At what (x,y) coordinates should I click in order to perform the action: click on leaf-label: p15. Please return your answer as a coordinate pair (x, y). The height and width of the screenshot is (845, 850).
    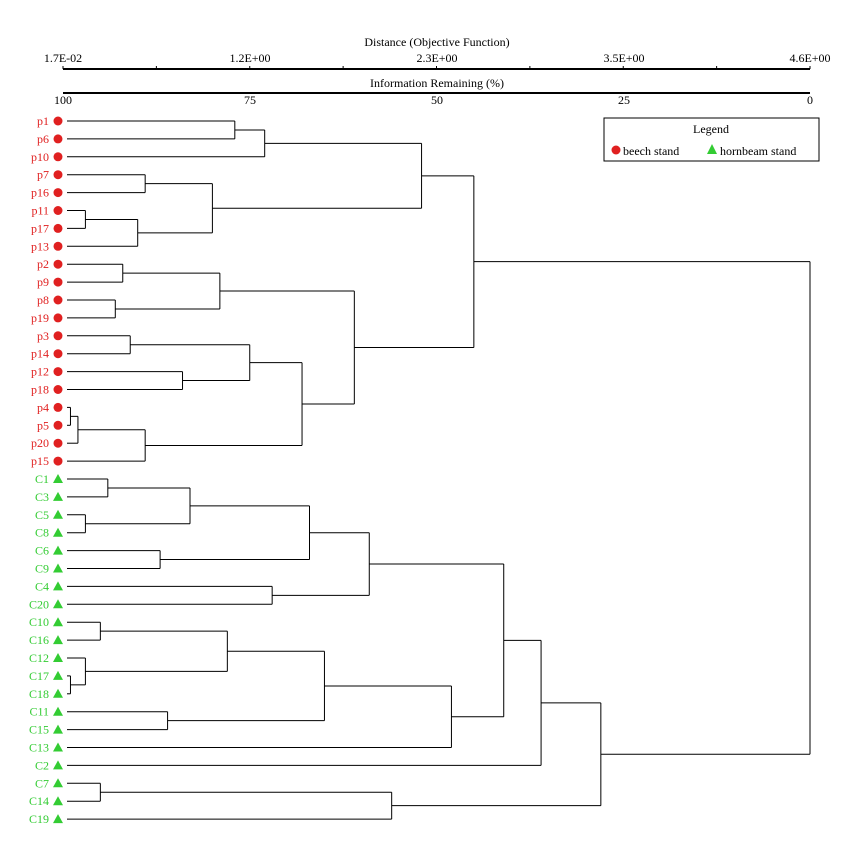
    Looking at the image, I should click on (40, 461).